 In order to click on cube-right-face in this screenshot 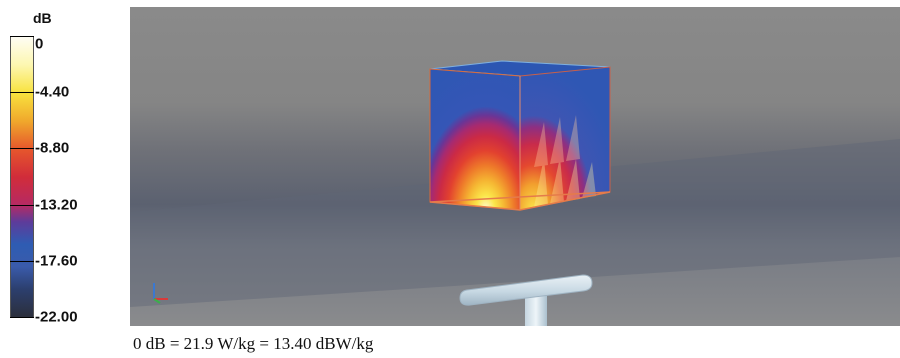, I will do `click(565, 138)`.